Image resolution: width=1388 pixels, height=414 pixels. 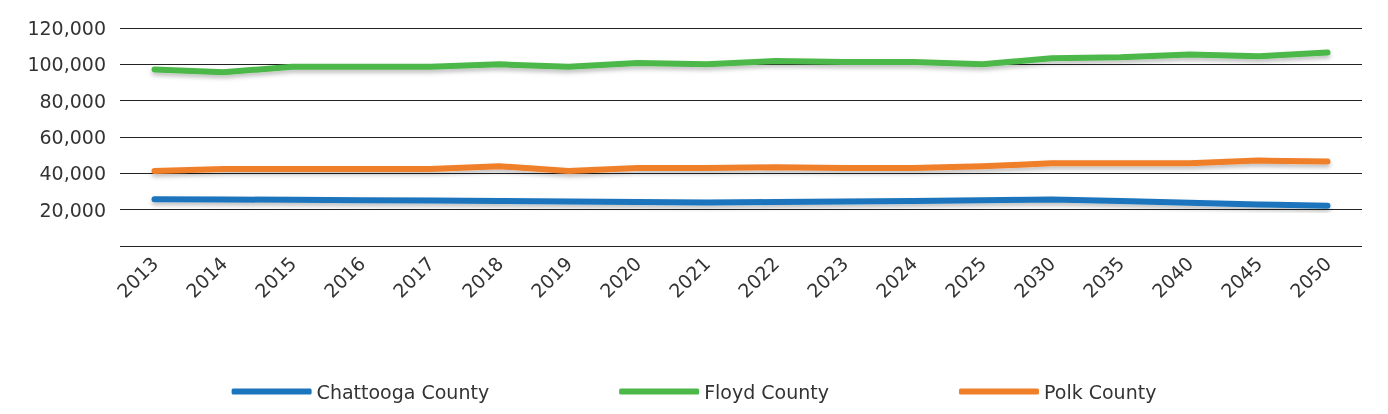 What do you see at coordinates (66, 64) in the screenshot?
I see `y-tick-label: 100,000` at bounding box center [66, 64].